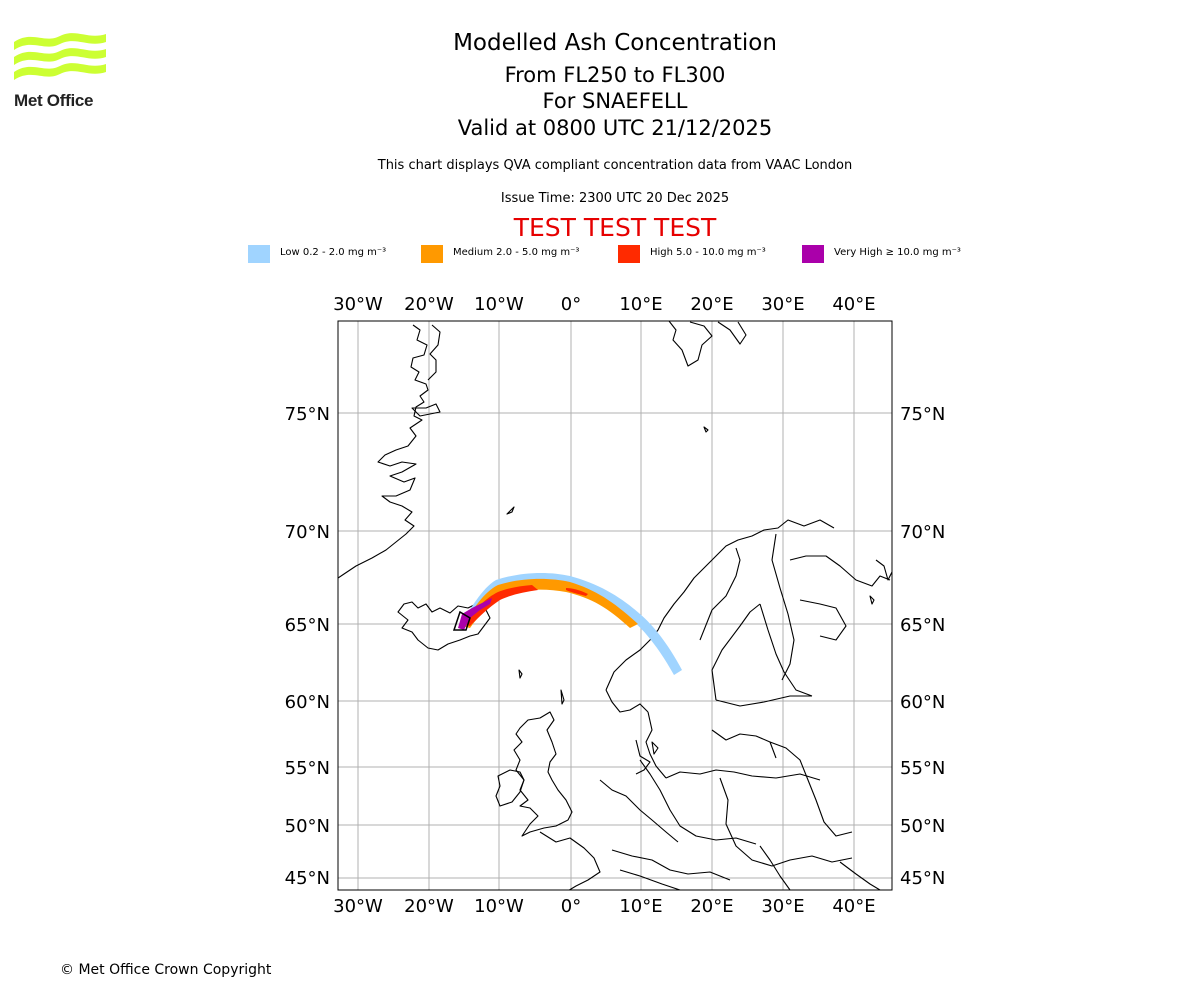  Describe the element at coordinates (604, 304) in the screenshot. I see `lon-labels-top: 30°W 20°W 10°W 0° 10°E 20°E 30°E 40°E` at that location.